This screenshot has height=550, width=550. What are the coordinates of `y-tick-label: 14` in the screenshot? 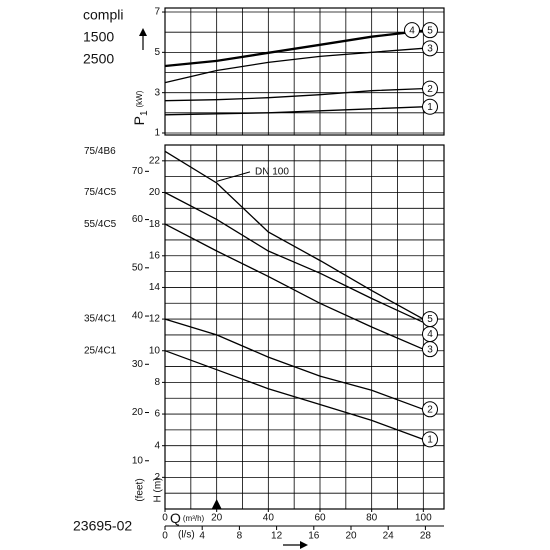 It's located at (155, 287).